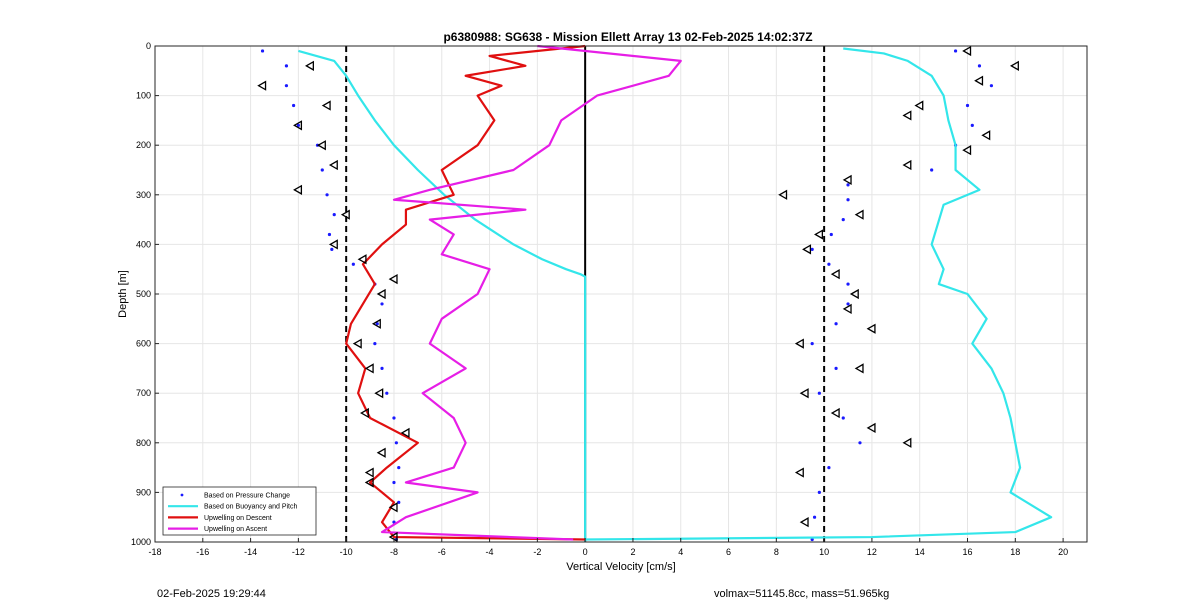 The height and width of the screenshot is (611, 1200). What do you see at coordinates (143, 195) in the screenshot?
I see `y-tick-label: 300` at bounding box center [143, 195].